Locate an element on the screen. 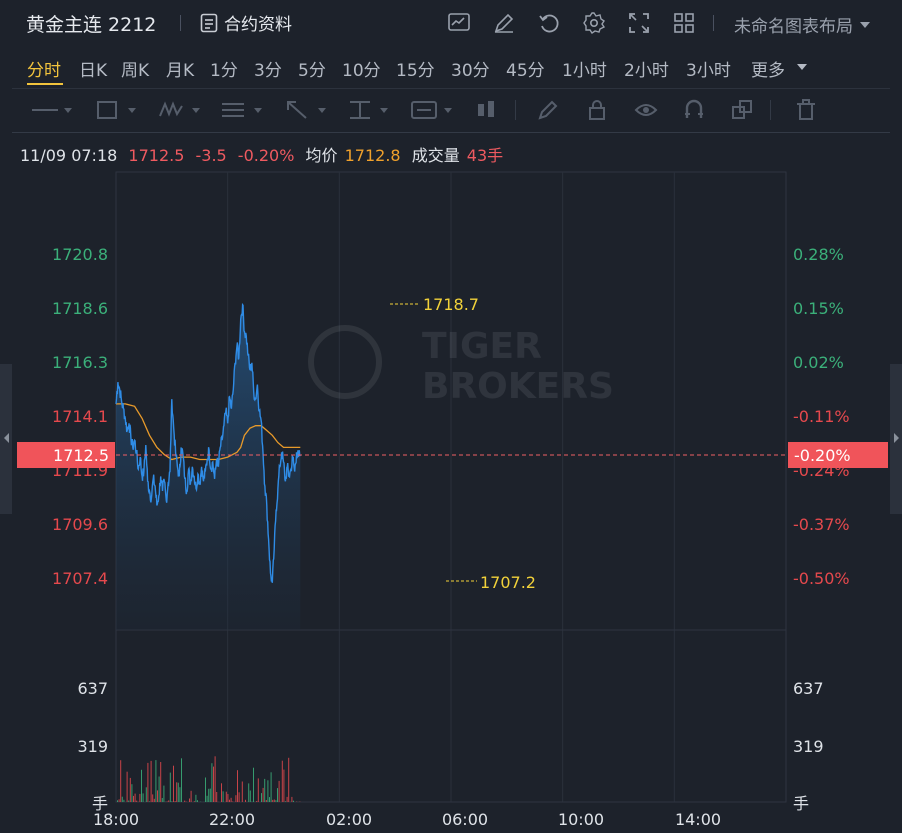 Image resolution: width=902 pixels, height=833 pixels. volume-tick: 319 is located at coordinates (92, 746).